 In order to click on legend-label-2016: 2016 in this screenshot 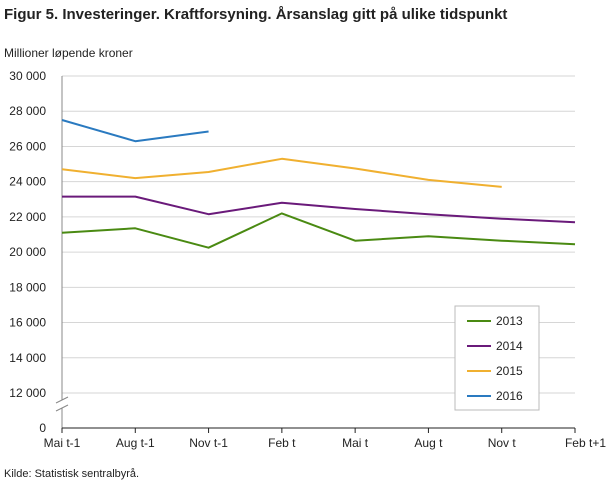, I will do `click(509, 396)`.